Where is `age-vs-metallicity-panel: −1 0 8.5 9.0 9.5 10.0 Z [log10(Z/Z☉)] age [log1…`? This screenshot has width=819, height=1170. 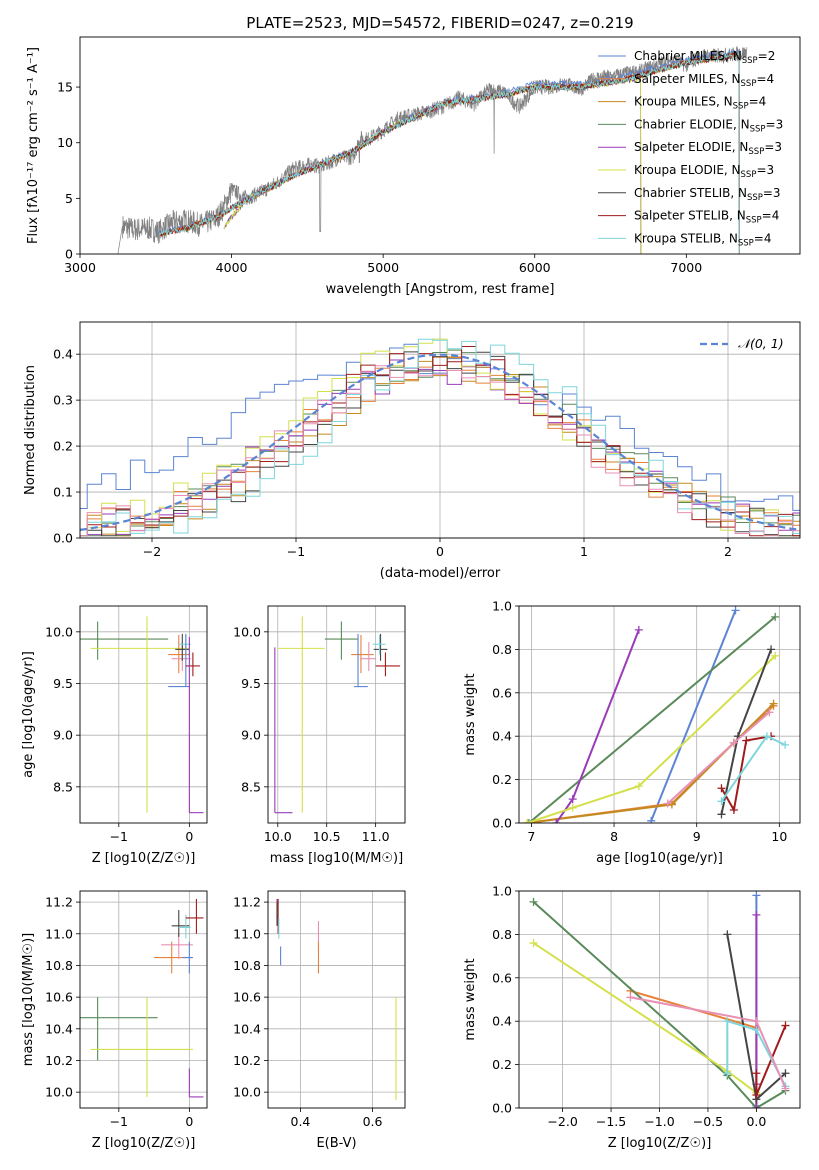 age-vs-metallicity-panel: −1 0 8.5 9.0 9.5 10.0 Z [log10(Z/Z☉)] age [log1… is located at coordinates (114, 735).